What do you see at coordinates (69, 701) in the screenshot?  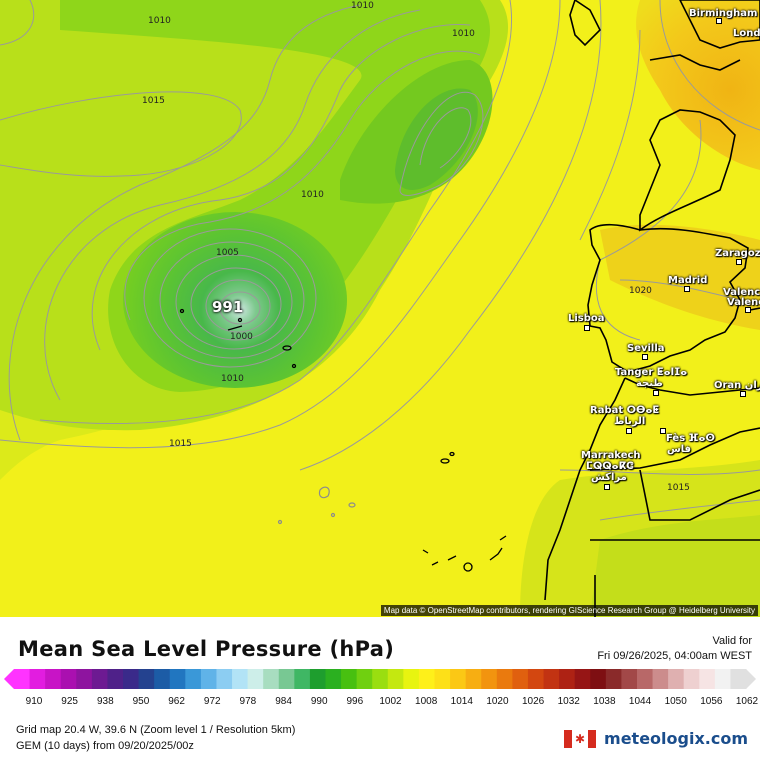 I see `scale-tick-label: 925` at bounding box center [69, 701].